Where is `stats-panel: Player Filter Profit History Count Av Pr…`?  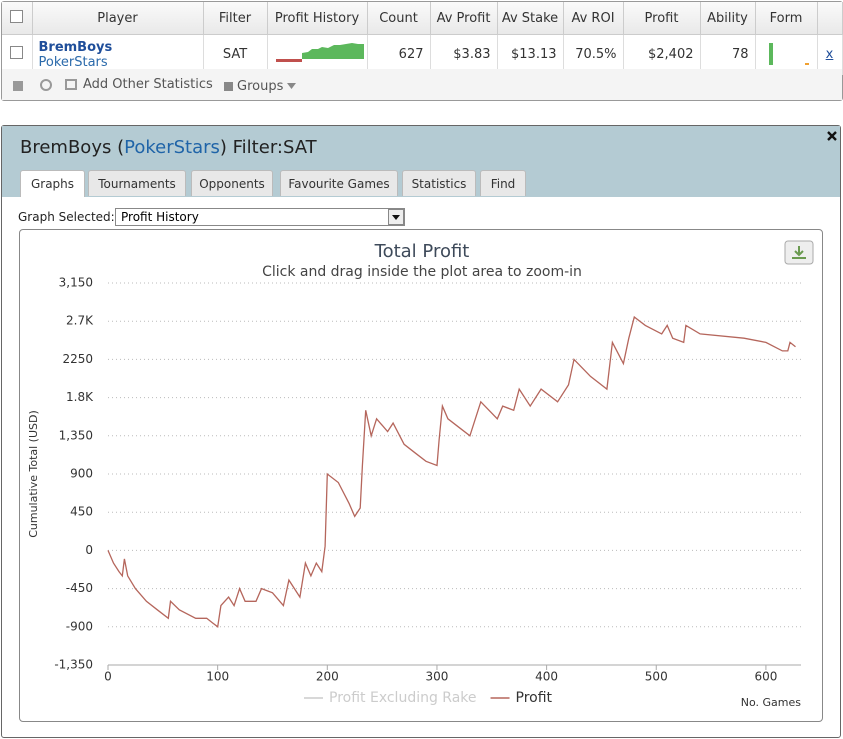 stats-panel: Player Filter Profit History Count Av Pr… is located at coordinates (422, 51).